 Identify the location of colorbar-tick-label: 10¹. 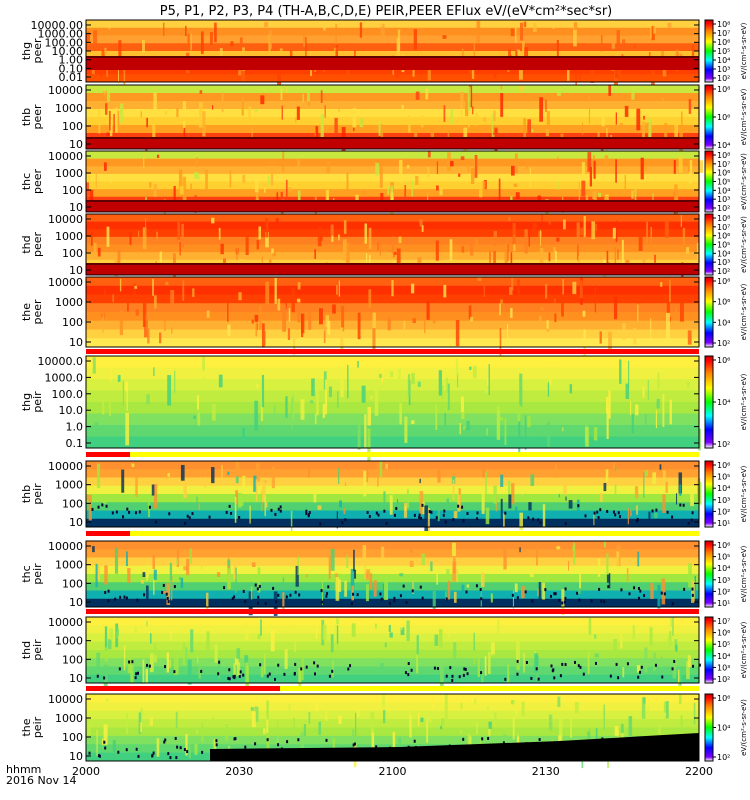
(723, 603).